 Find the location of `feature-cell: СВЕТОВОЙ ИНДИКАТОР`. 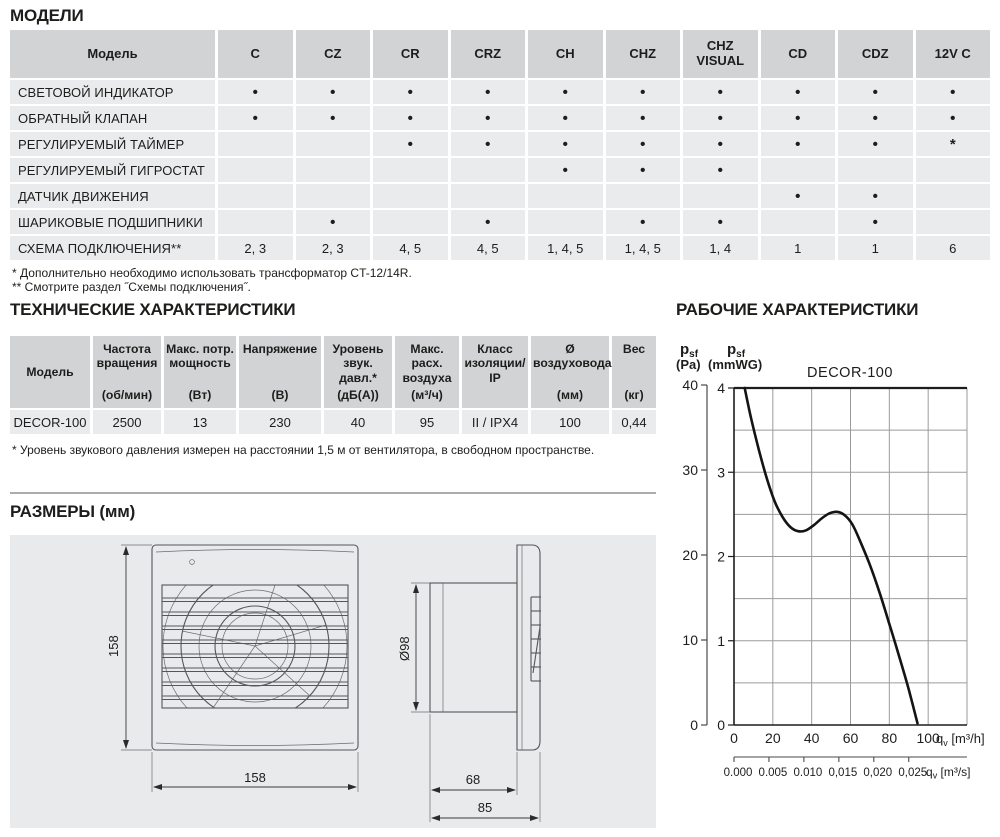

feature-cell: СВЕТОВОЙ ИНДИКАТОР is located at coordinates (112, 92).